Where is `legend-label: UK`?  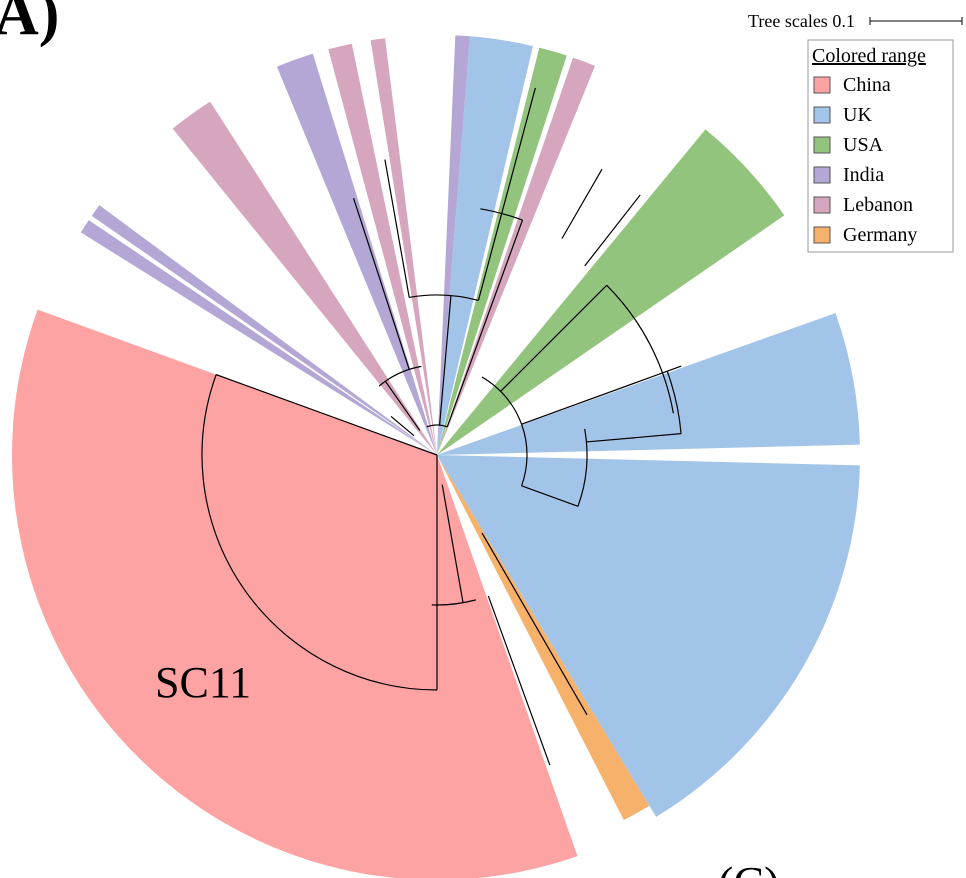
legend-label: UK is located at coordinates (857, 115).